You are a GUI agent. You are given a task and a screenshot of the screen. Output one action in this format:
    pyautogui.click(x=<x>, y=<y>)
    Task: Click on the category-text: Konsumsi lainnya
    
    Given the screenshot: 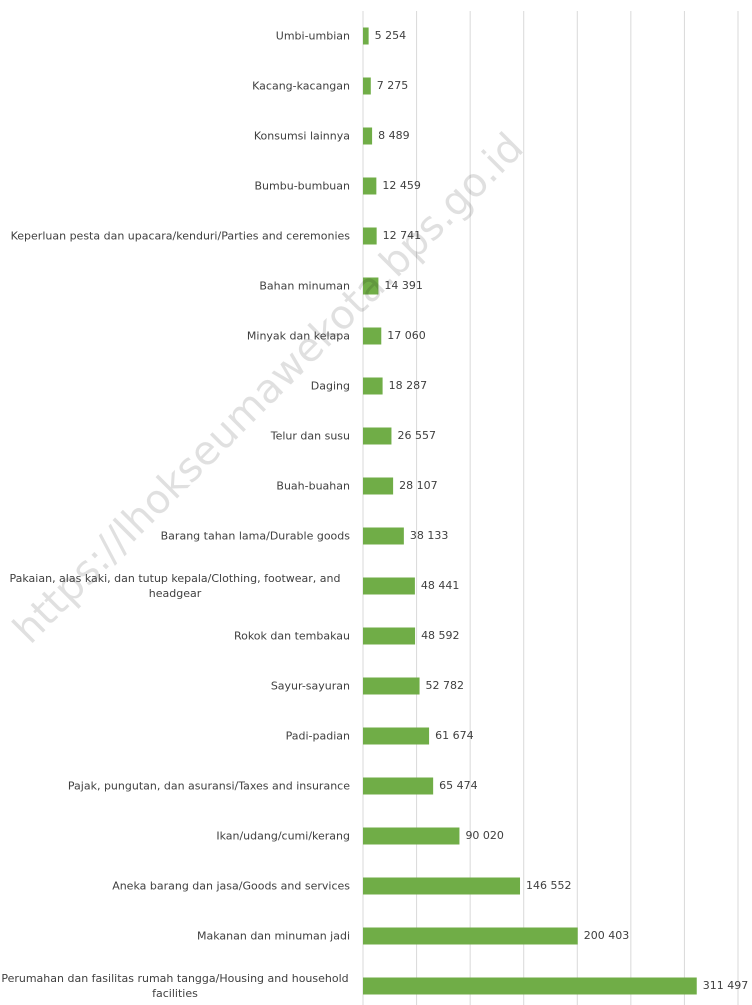 What is the action you would take?
    pyautogui.click(x=301, y=136)
    